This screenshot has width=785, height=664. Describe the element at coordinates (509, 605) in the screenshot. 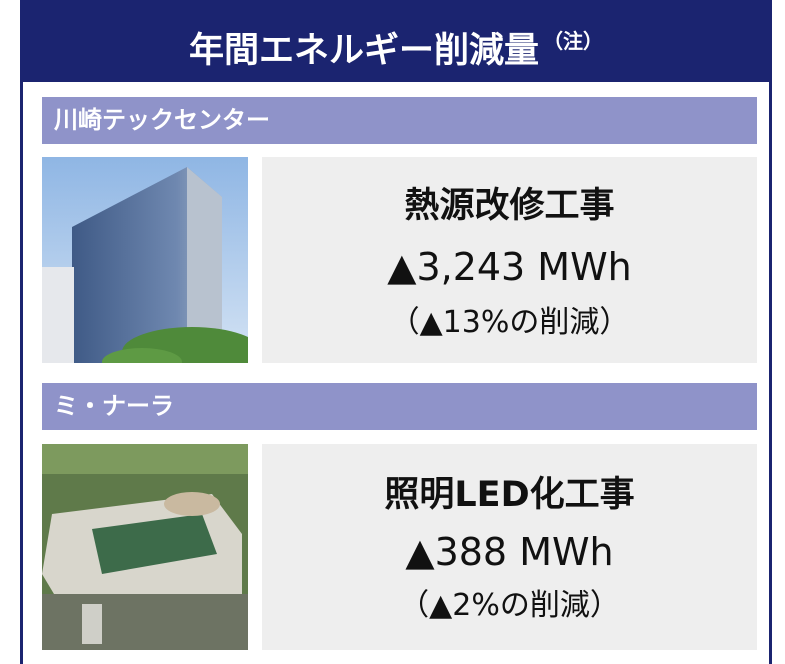

I see `reduction: （▲2%の削減）` at that location.